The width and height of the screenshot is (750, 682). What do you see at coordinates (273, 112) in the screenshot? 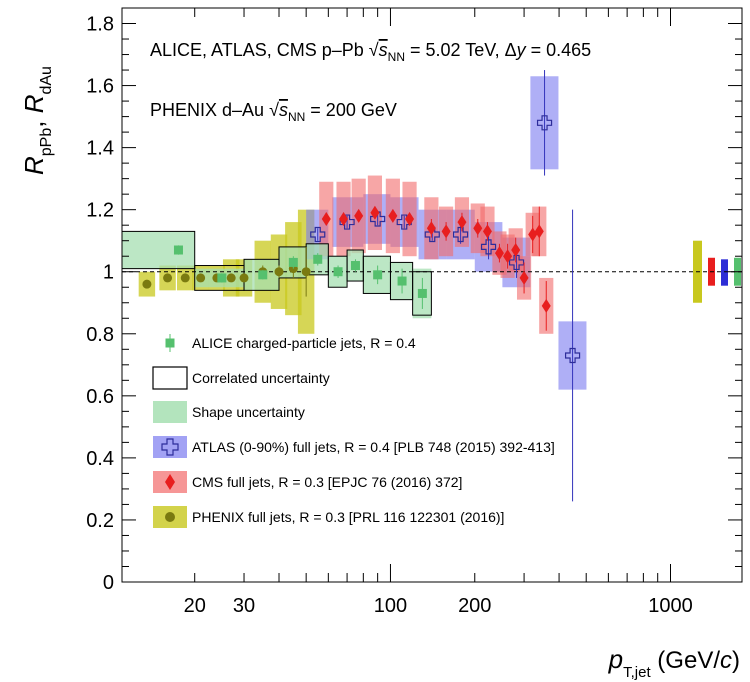
I see `annotation-phenix-system: PHENIX d–Au √sNN = 200 GeV` at bounding box center [273, 112].